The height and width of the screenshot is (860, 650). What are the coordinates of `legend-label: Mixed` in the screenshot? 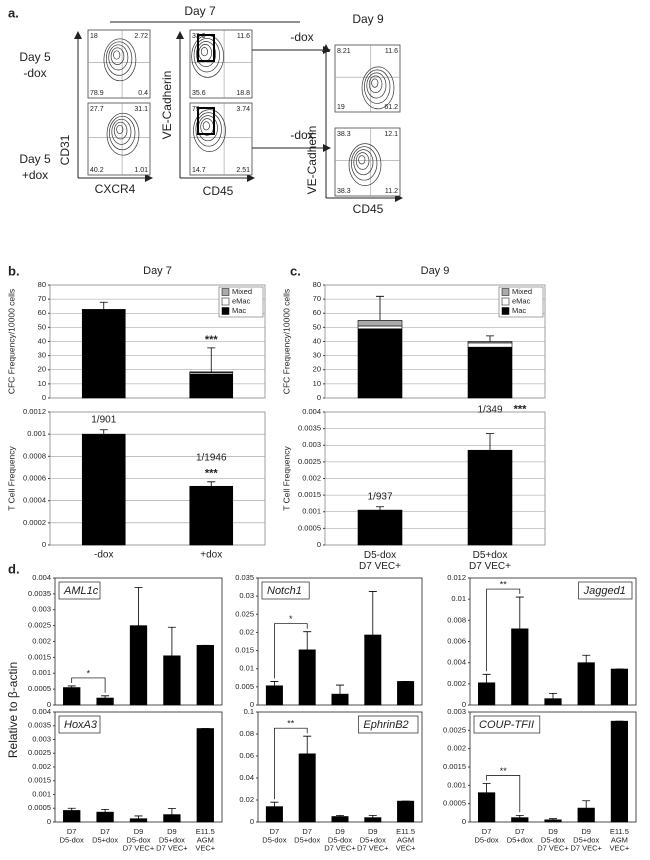 It's located at (242, 291).